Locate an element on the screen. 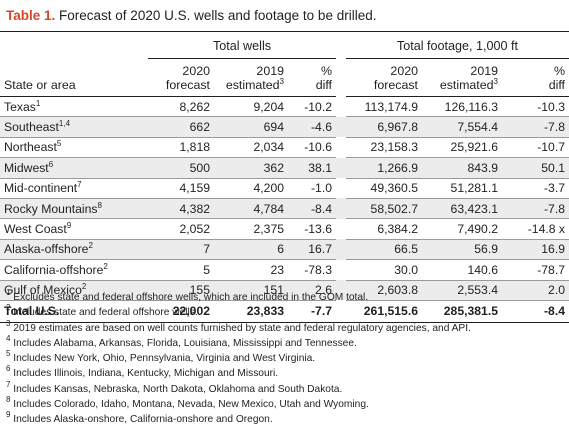 The width and height of the screenshot is (569, 446). group-total-footage: Total footage, 1,000 ft is located at coordinates (457, 46).